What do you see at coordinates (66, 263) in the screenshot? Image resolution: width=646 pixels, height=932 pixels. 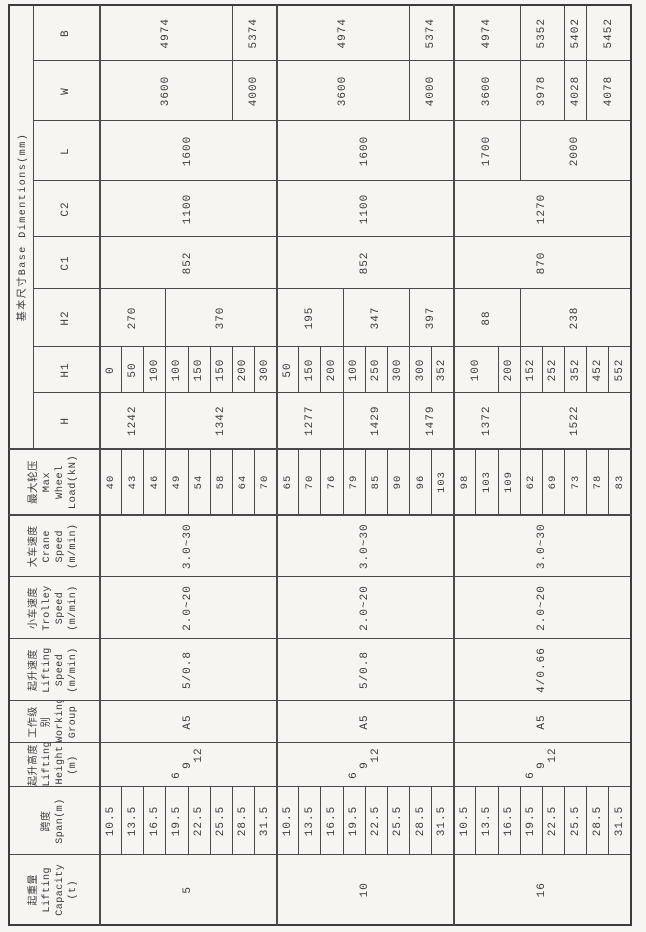 I see `header-dim-C1: C1` at bounding box center [66, 263].